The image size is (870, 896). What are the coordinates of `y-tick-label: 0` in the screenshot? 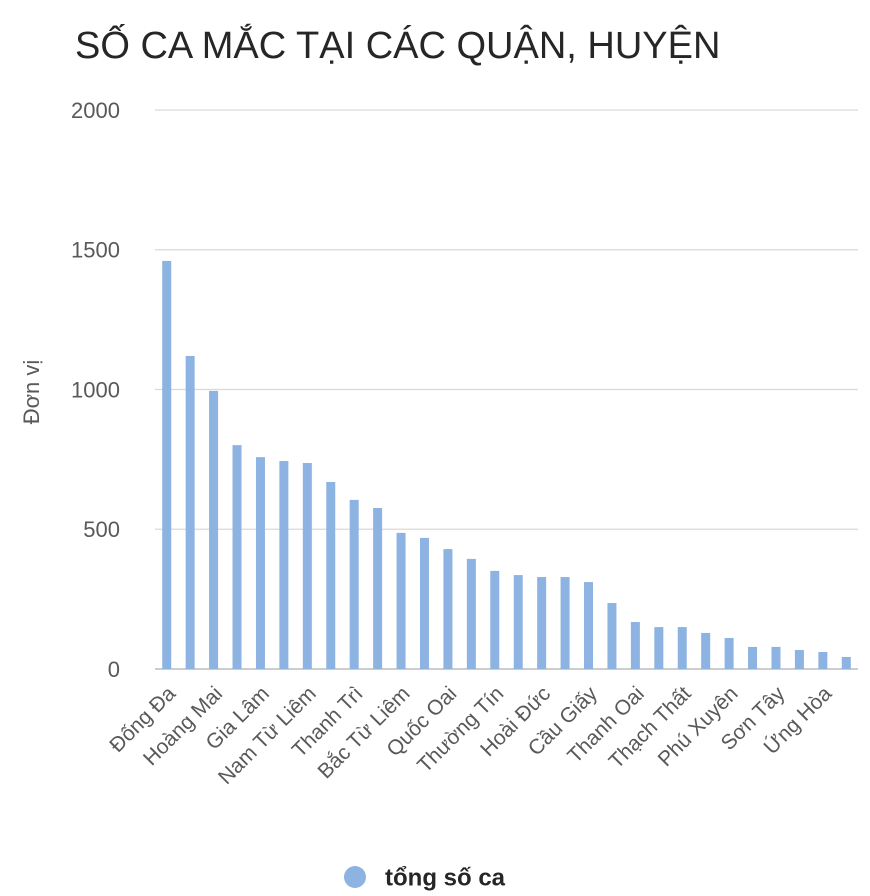 It's located at (114, 669).